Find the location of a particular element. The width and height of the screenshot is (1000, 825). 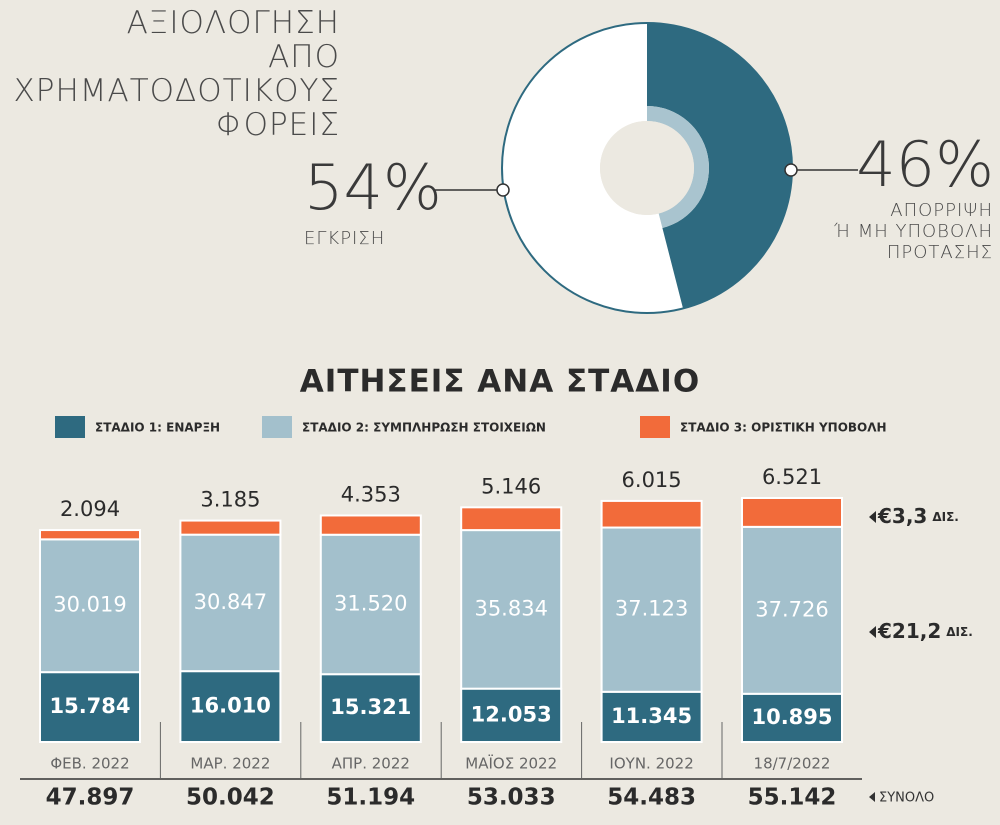

value-label: 12.053 is located at coordinates (511, 714).